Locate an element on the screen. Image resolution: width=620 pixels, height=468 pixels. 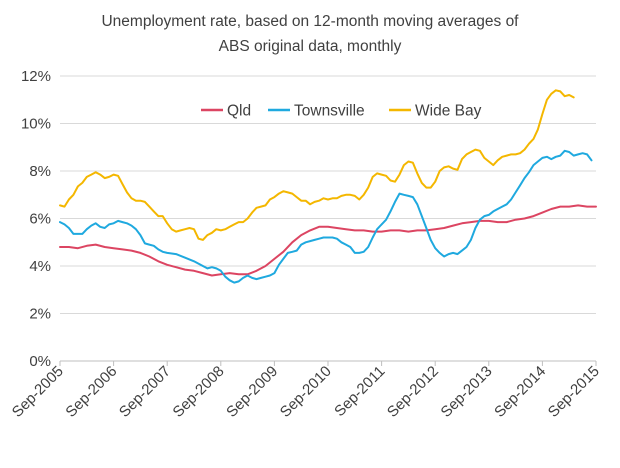
legend: Qld Townsville Wide Bay is located at coordinates (341, 111).